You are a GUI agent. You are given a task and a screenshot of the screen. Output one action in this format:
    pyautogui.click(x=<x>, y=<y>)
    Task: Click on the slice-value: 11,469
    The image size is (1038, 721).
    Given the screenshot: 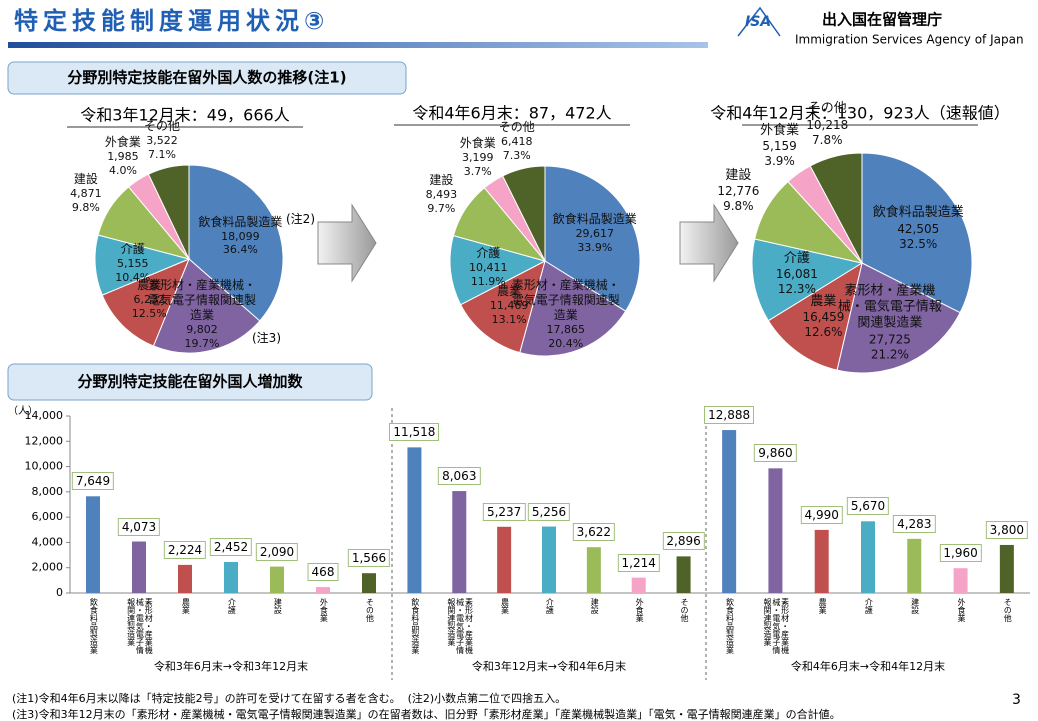 What is the action you would take?
    pyautogui.click(x=509, y=306)
    